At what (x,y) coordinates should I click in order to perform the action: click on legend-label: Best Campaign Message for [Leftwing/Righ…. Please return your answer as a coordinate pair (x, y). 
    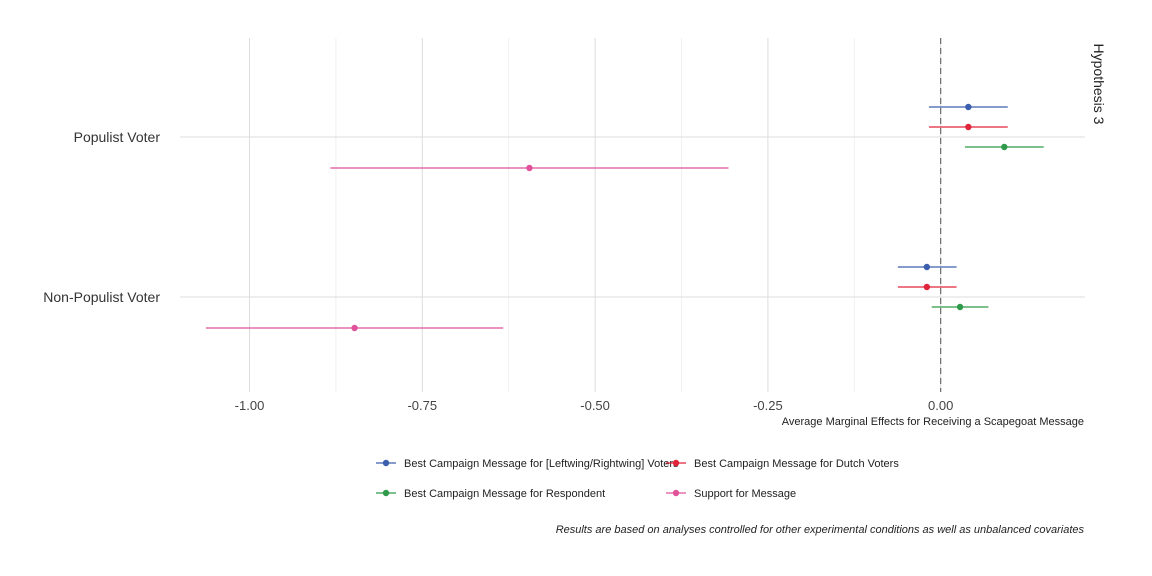
    Looking at the image, I should click on (541, 464).